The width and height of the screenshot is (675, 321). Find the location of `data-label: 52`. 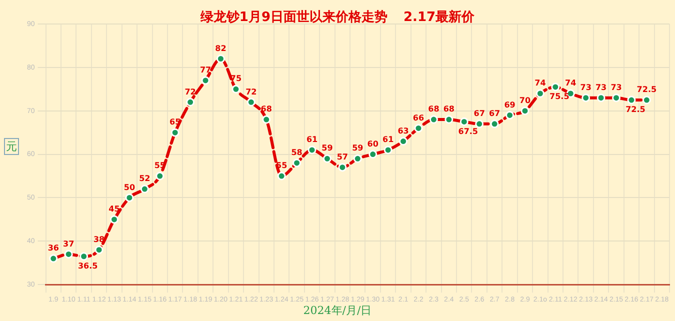

data-label: 52 is located at coordinates (144, 179).